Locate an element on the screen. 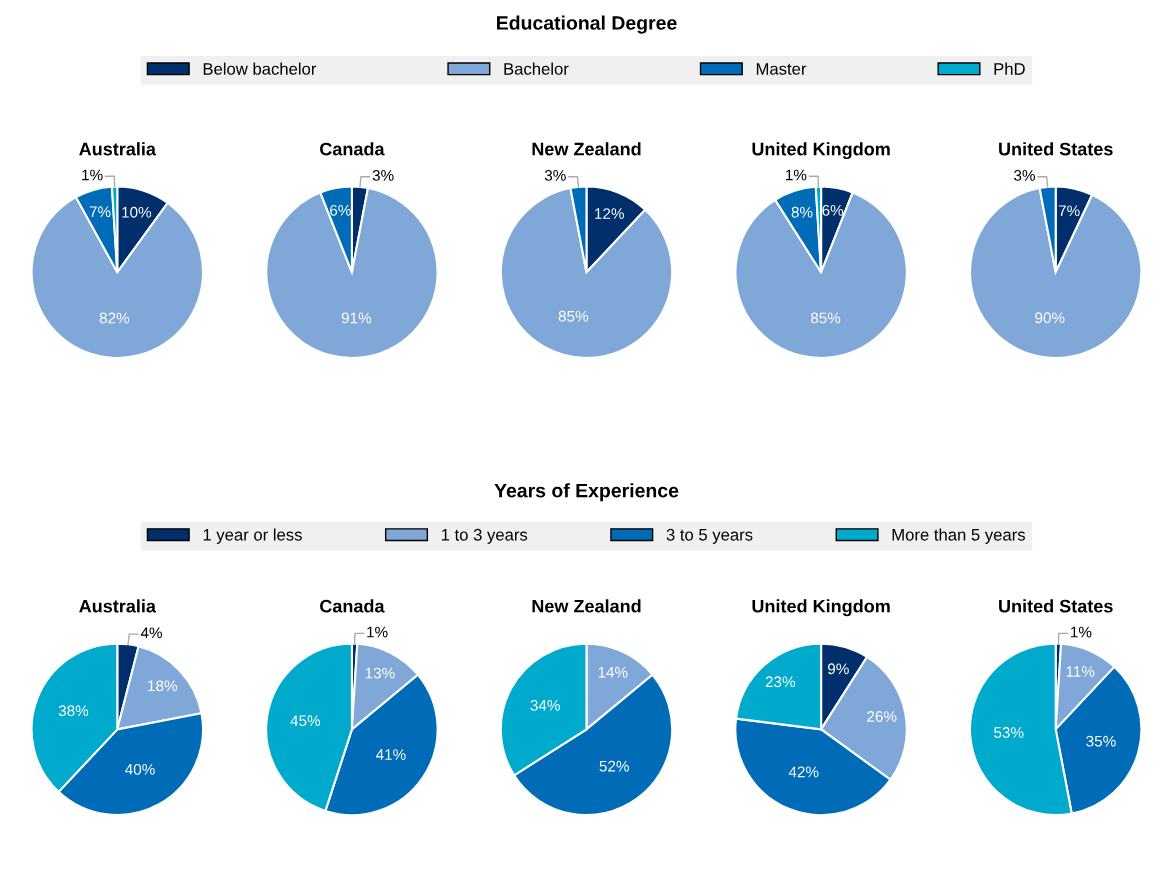  data-label: 23% is located at coordinates (780, 682).